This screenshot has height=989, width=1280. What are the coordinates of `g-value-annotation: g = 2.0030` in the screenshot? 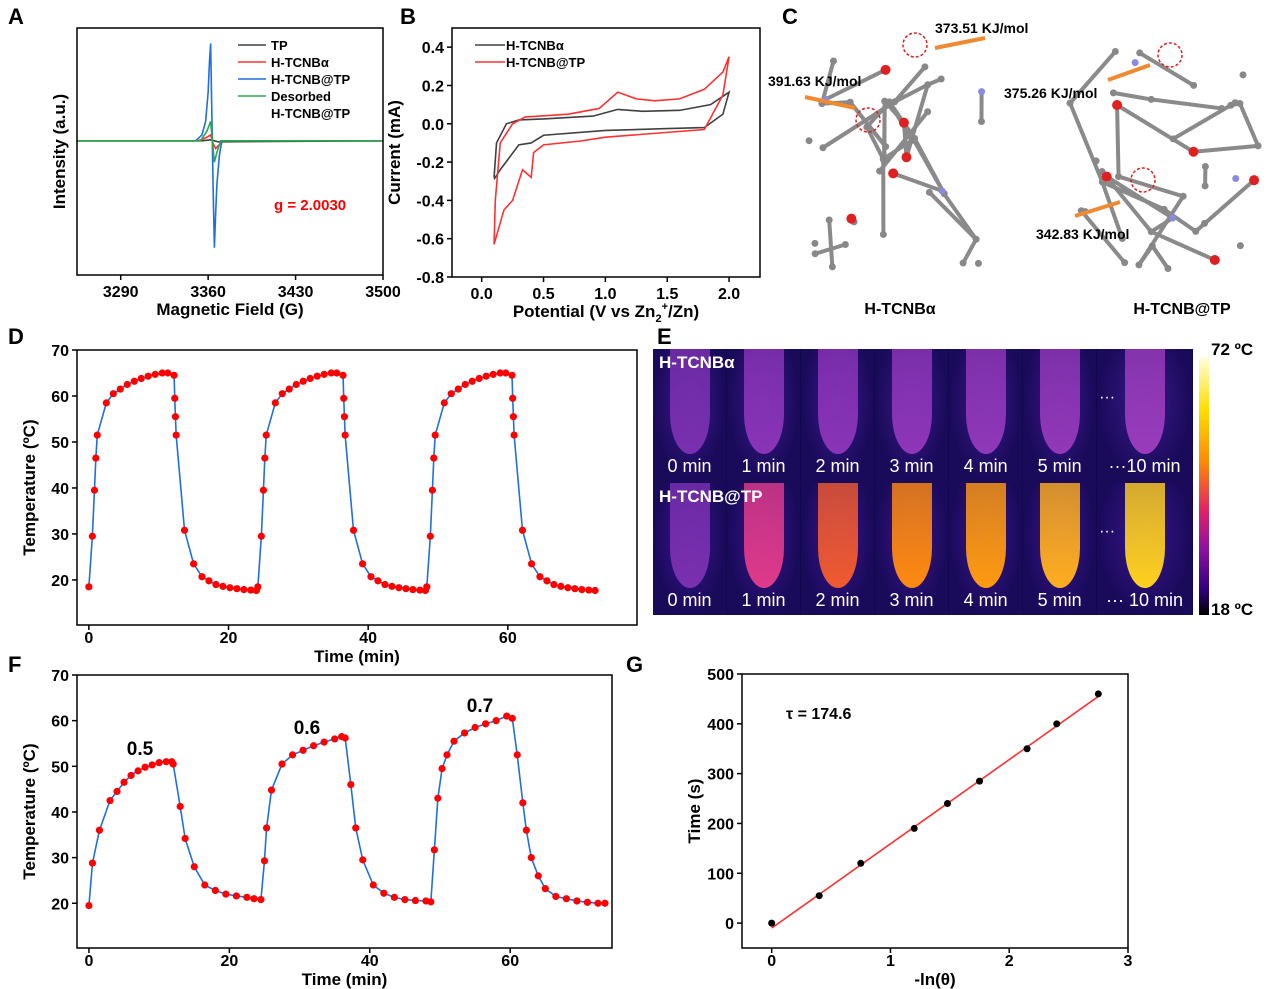 It's located at (310, 205).